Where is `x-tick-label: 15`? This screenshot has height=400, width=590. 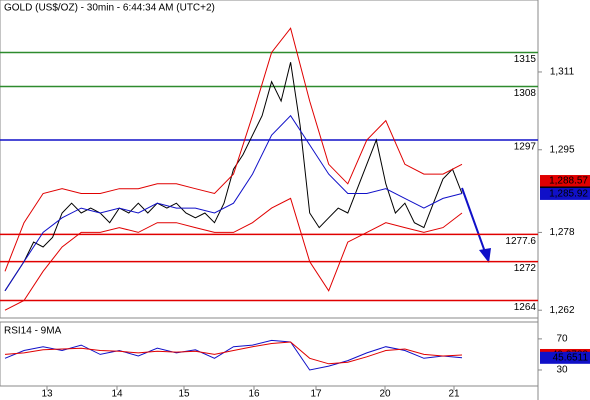
x-tick-label: 15 is located at coordinates (184, 394).